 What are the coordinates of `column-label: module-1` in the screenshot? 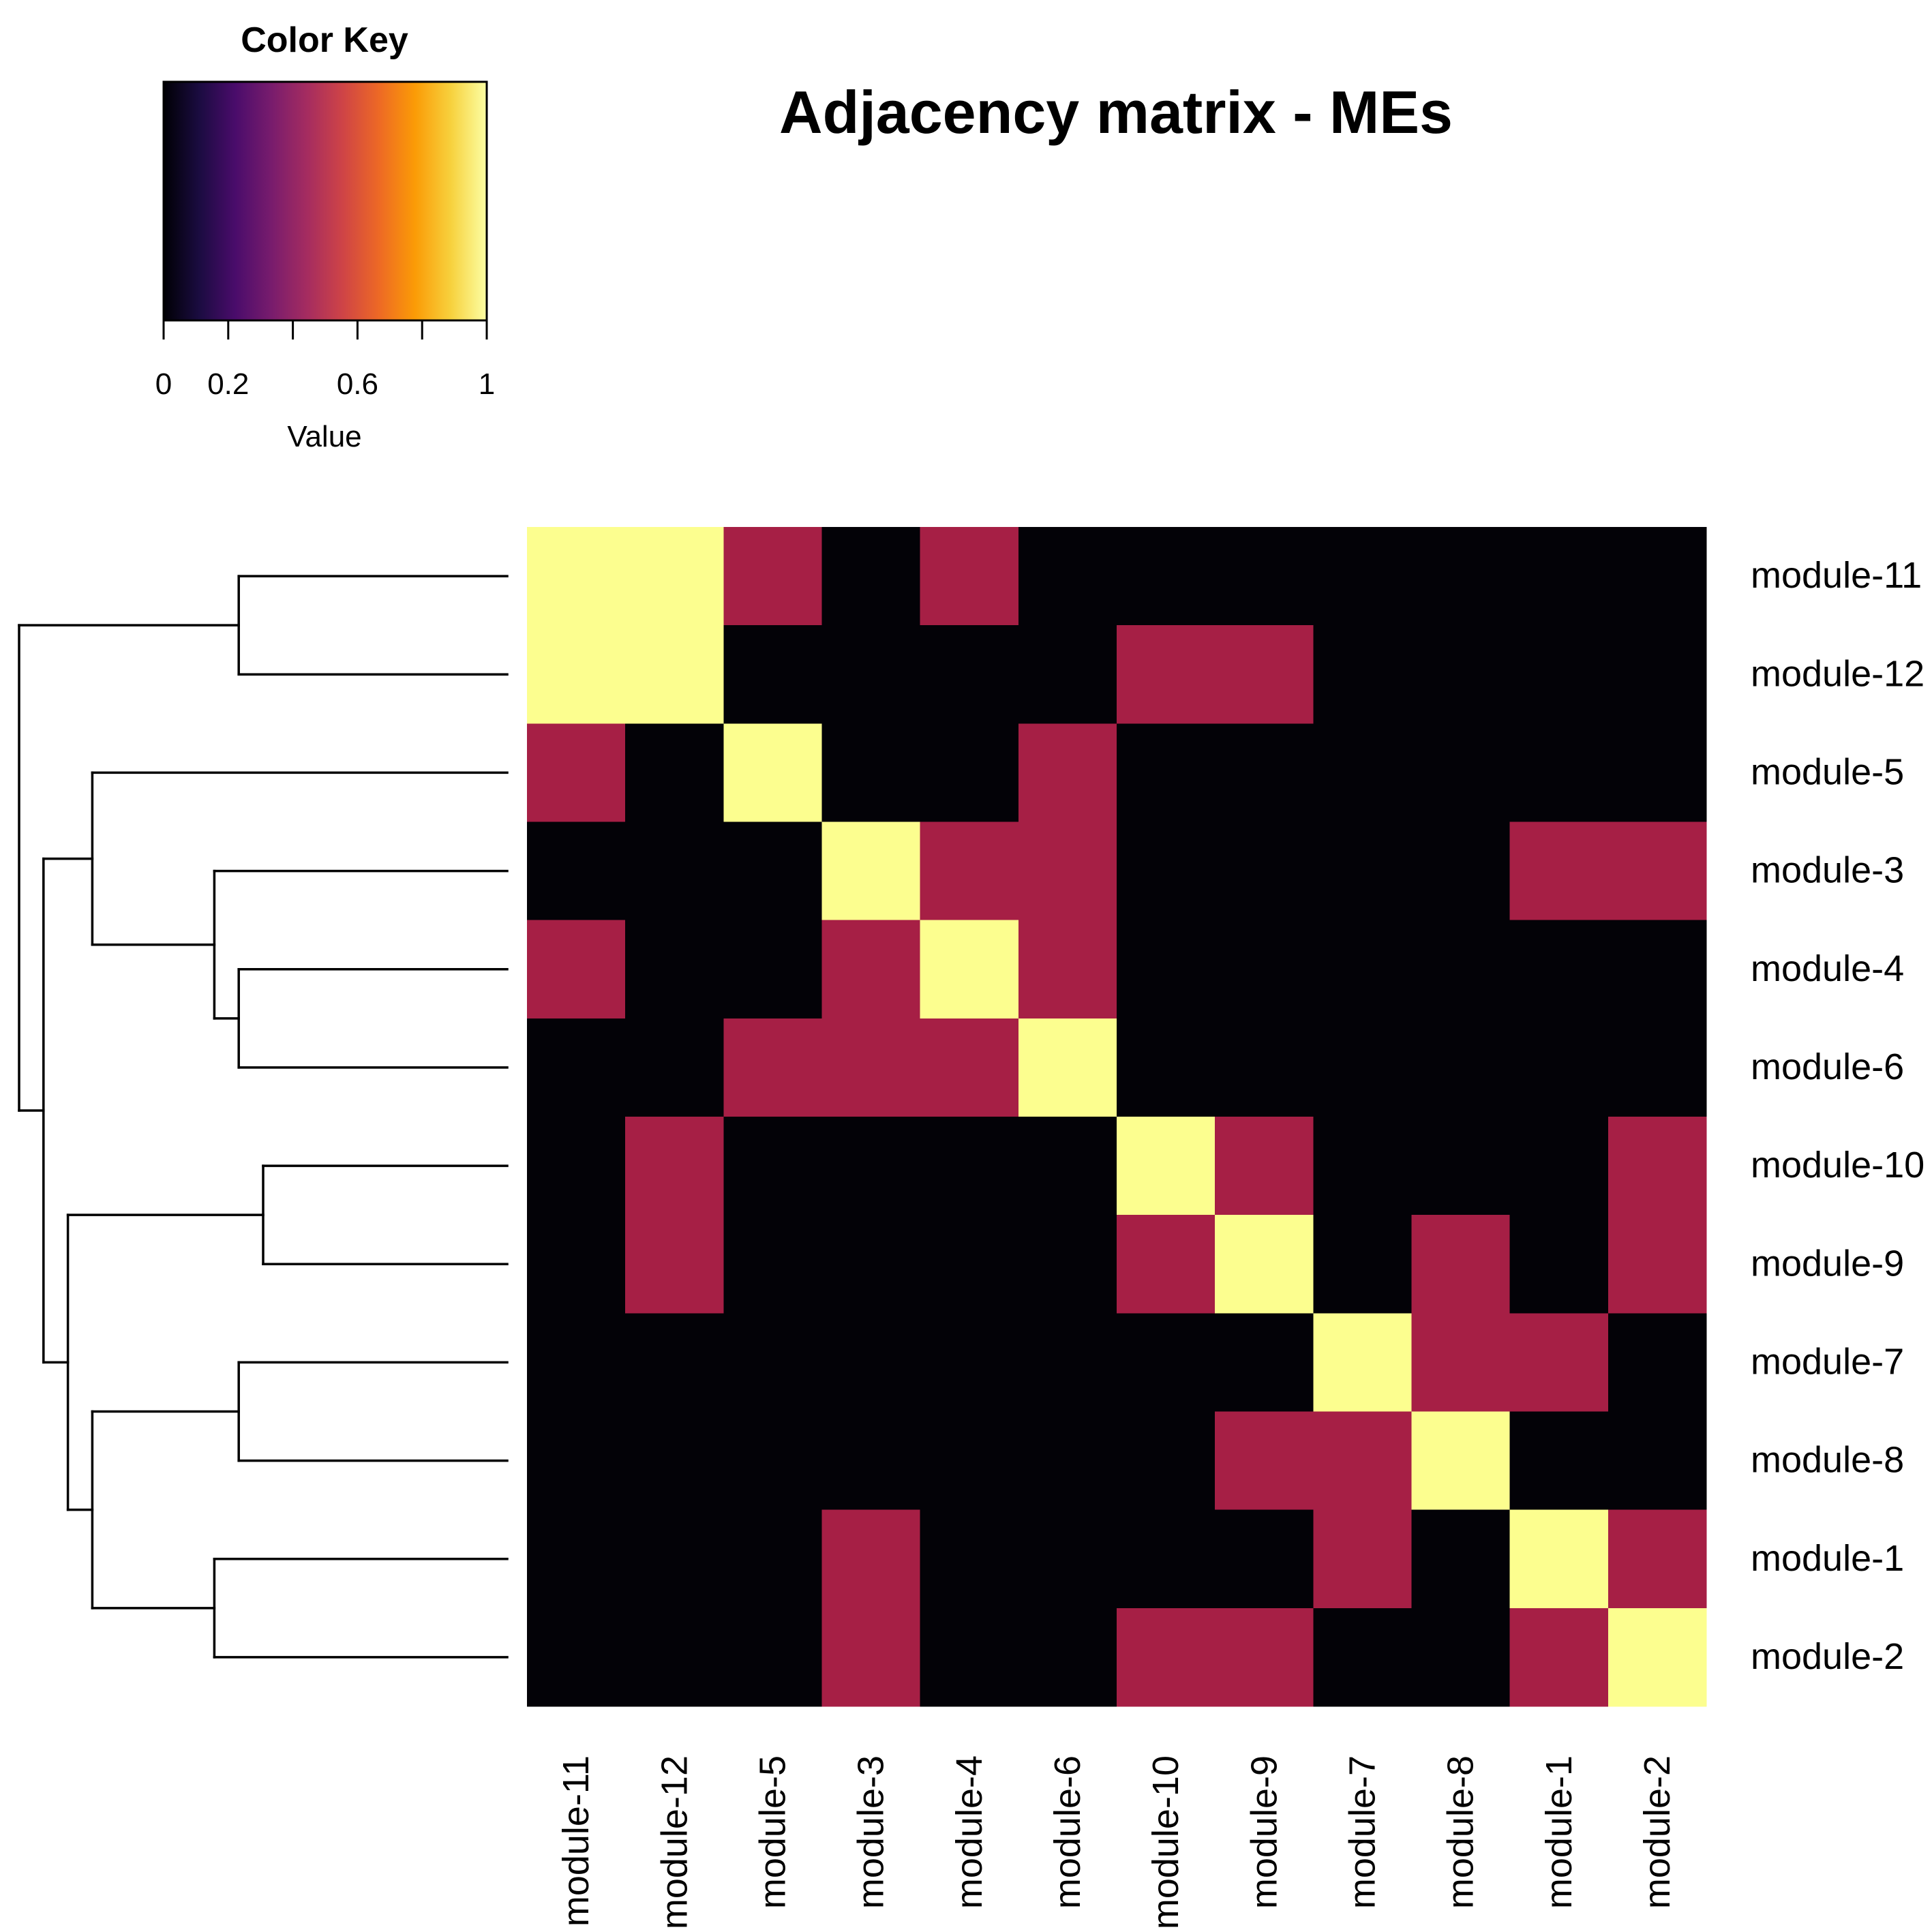 It's located at (1559, 1832).